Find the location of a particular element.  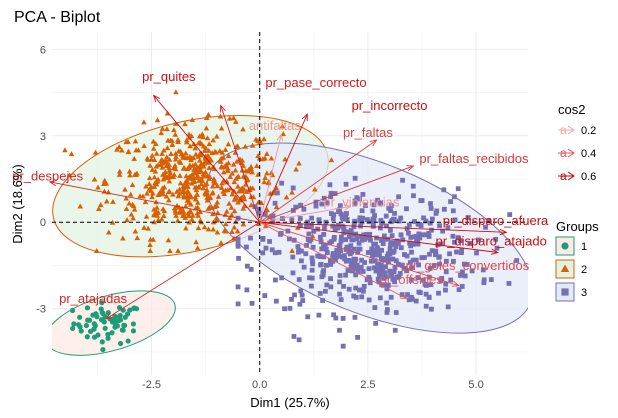

label-pr_violencias: pr_violencias is located at coordinates (361, 201).